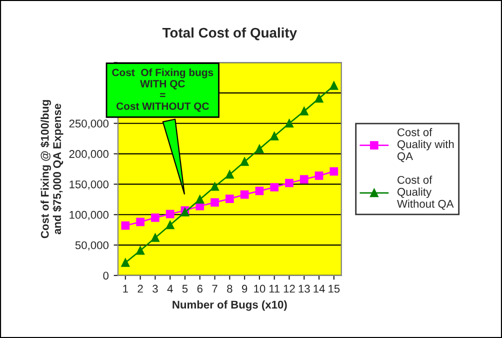  I want to click on y-tick-label: 250,000, so click(89, 124).